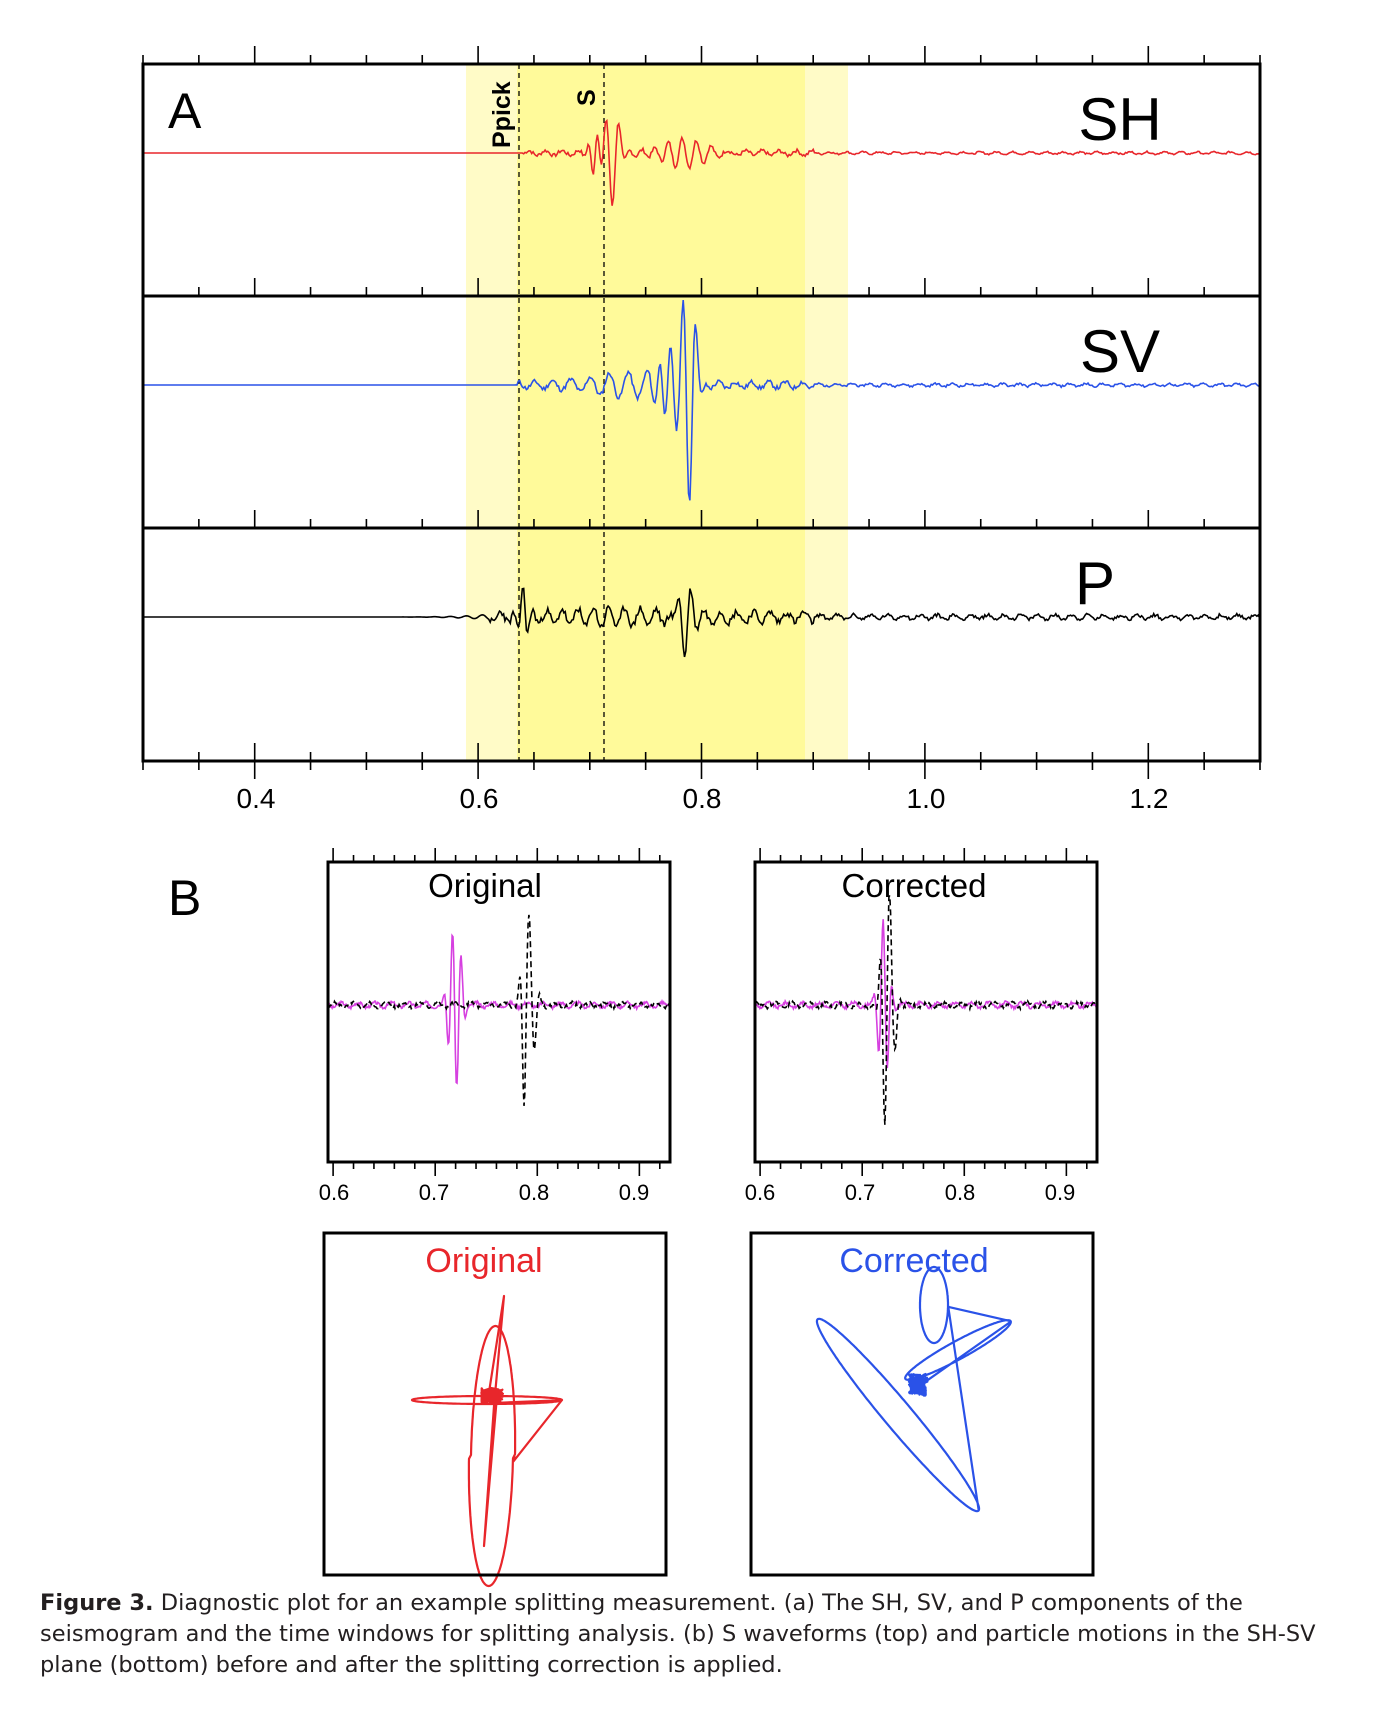 The height and width of the screenshot is (1714, 1388). What do you see at coordinates (661, 412) in the screenshot?
I see `window-inner` at bounding box center [661, 412].